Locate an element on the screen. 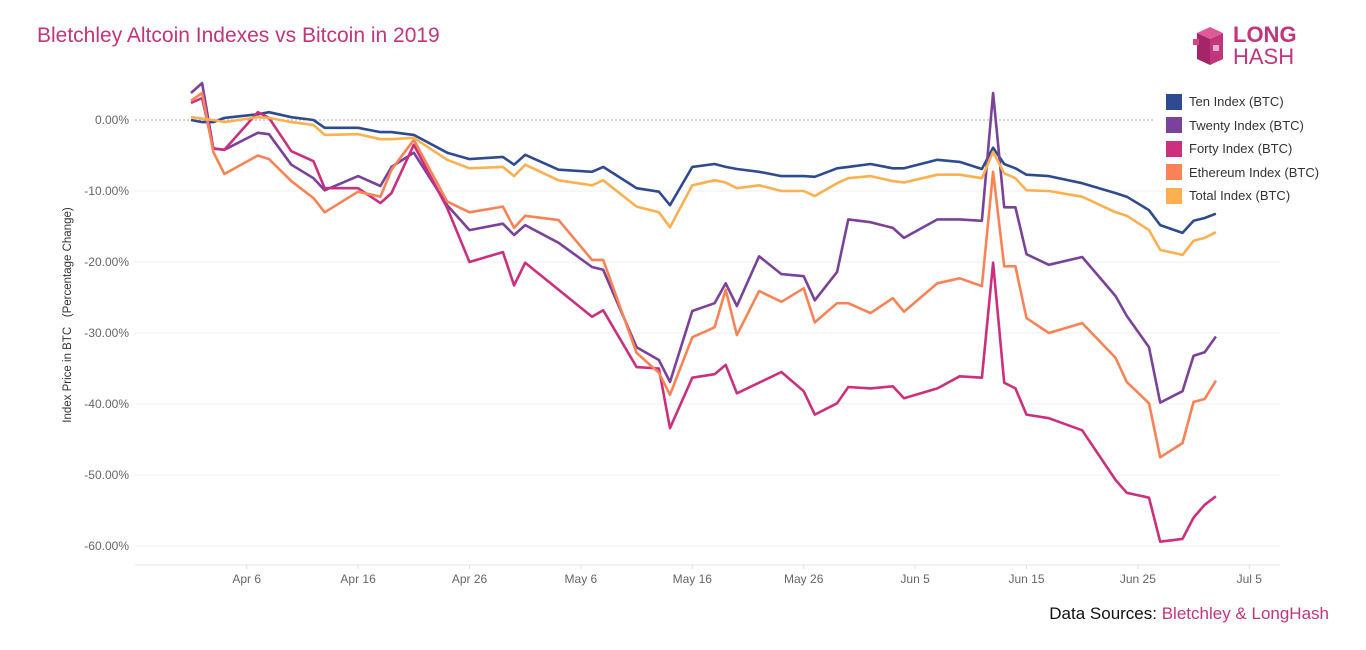 This screenshot has height=650, width=1366. data-sources: Data Sources: Bletchley & LongHash is located at coordinates (1189, 614).